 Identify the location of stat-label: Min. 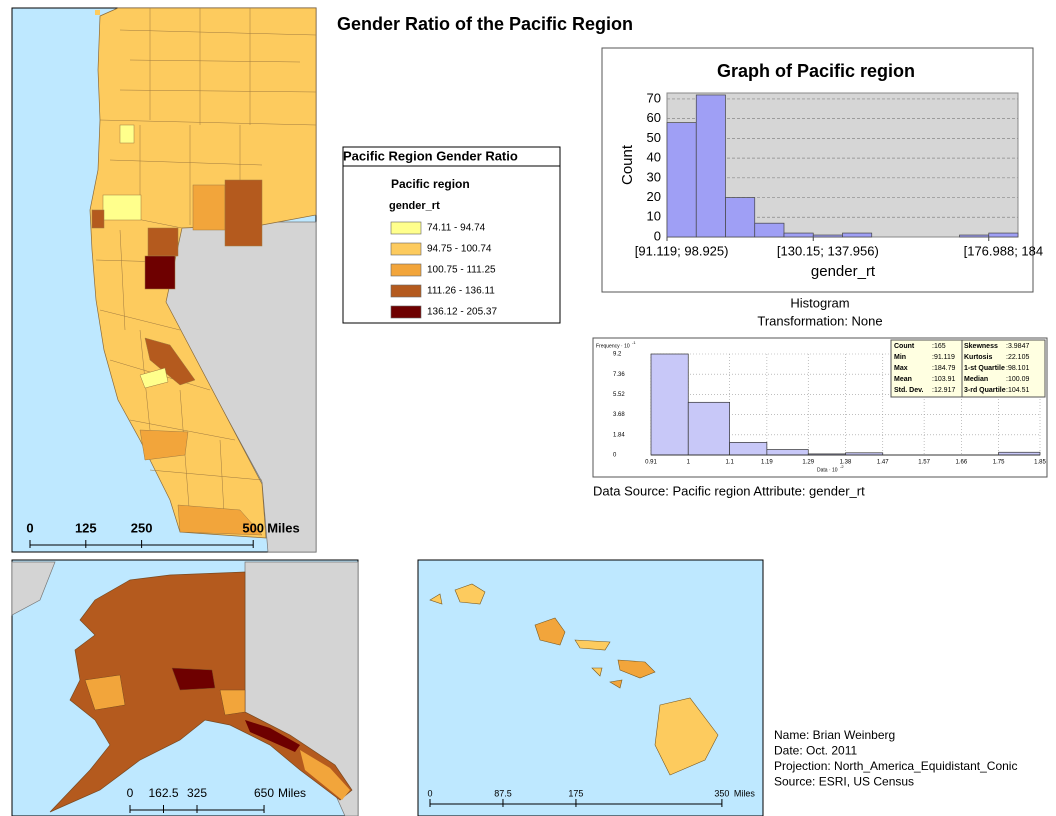
(900, 357).